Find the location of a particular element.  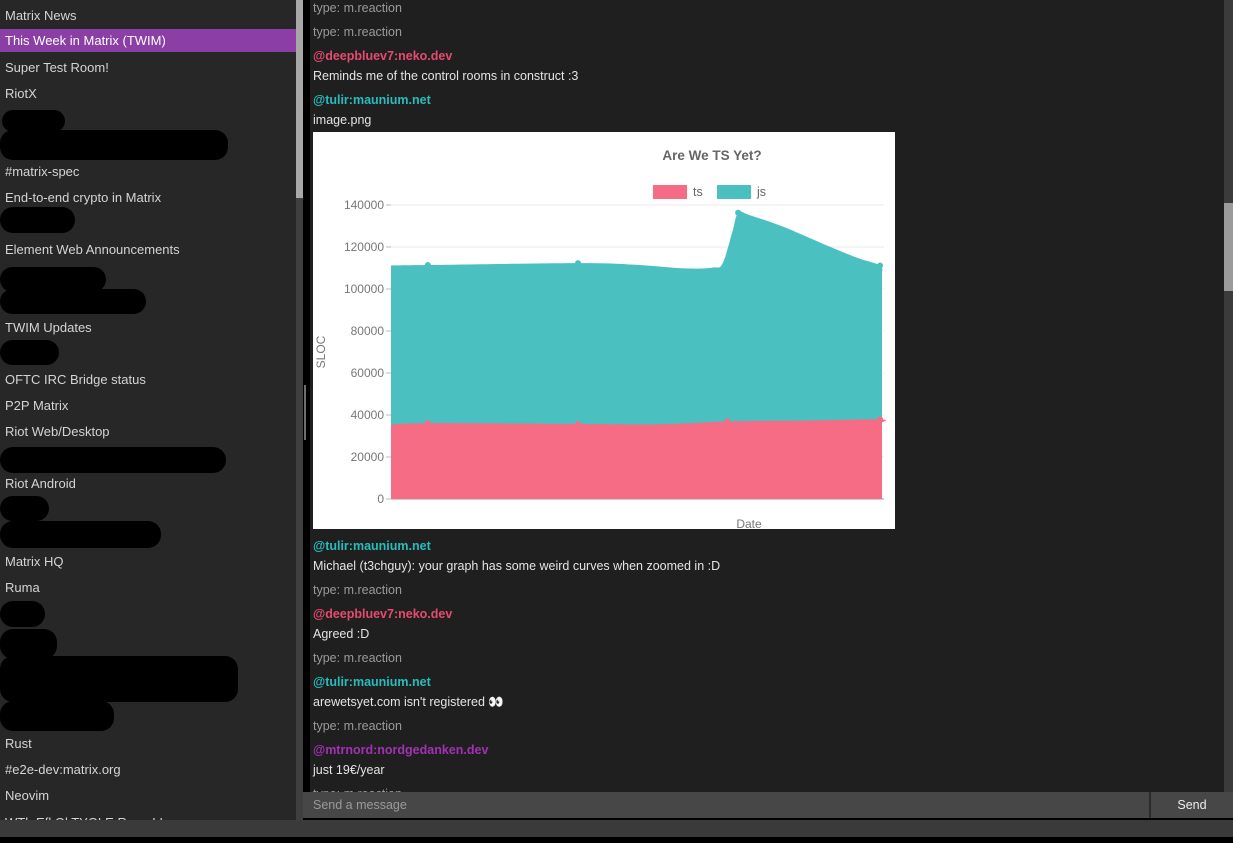

room-item: RiotX is located at coordinates (21, 93).